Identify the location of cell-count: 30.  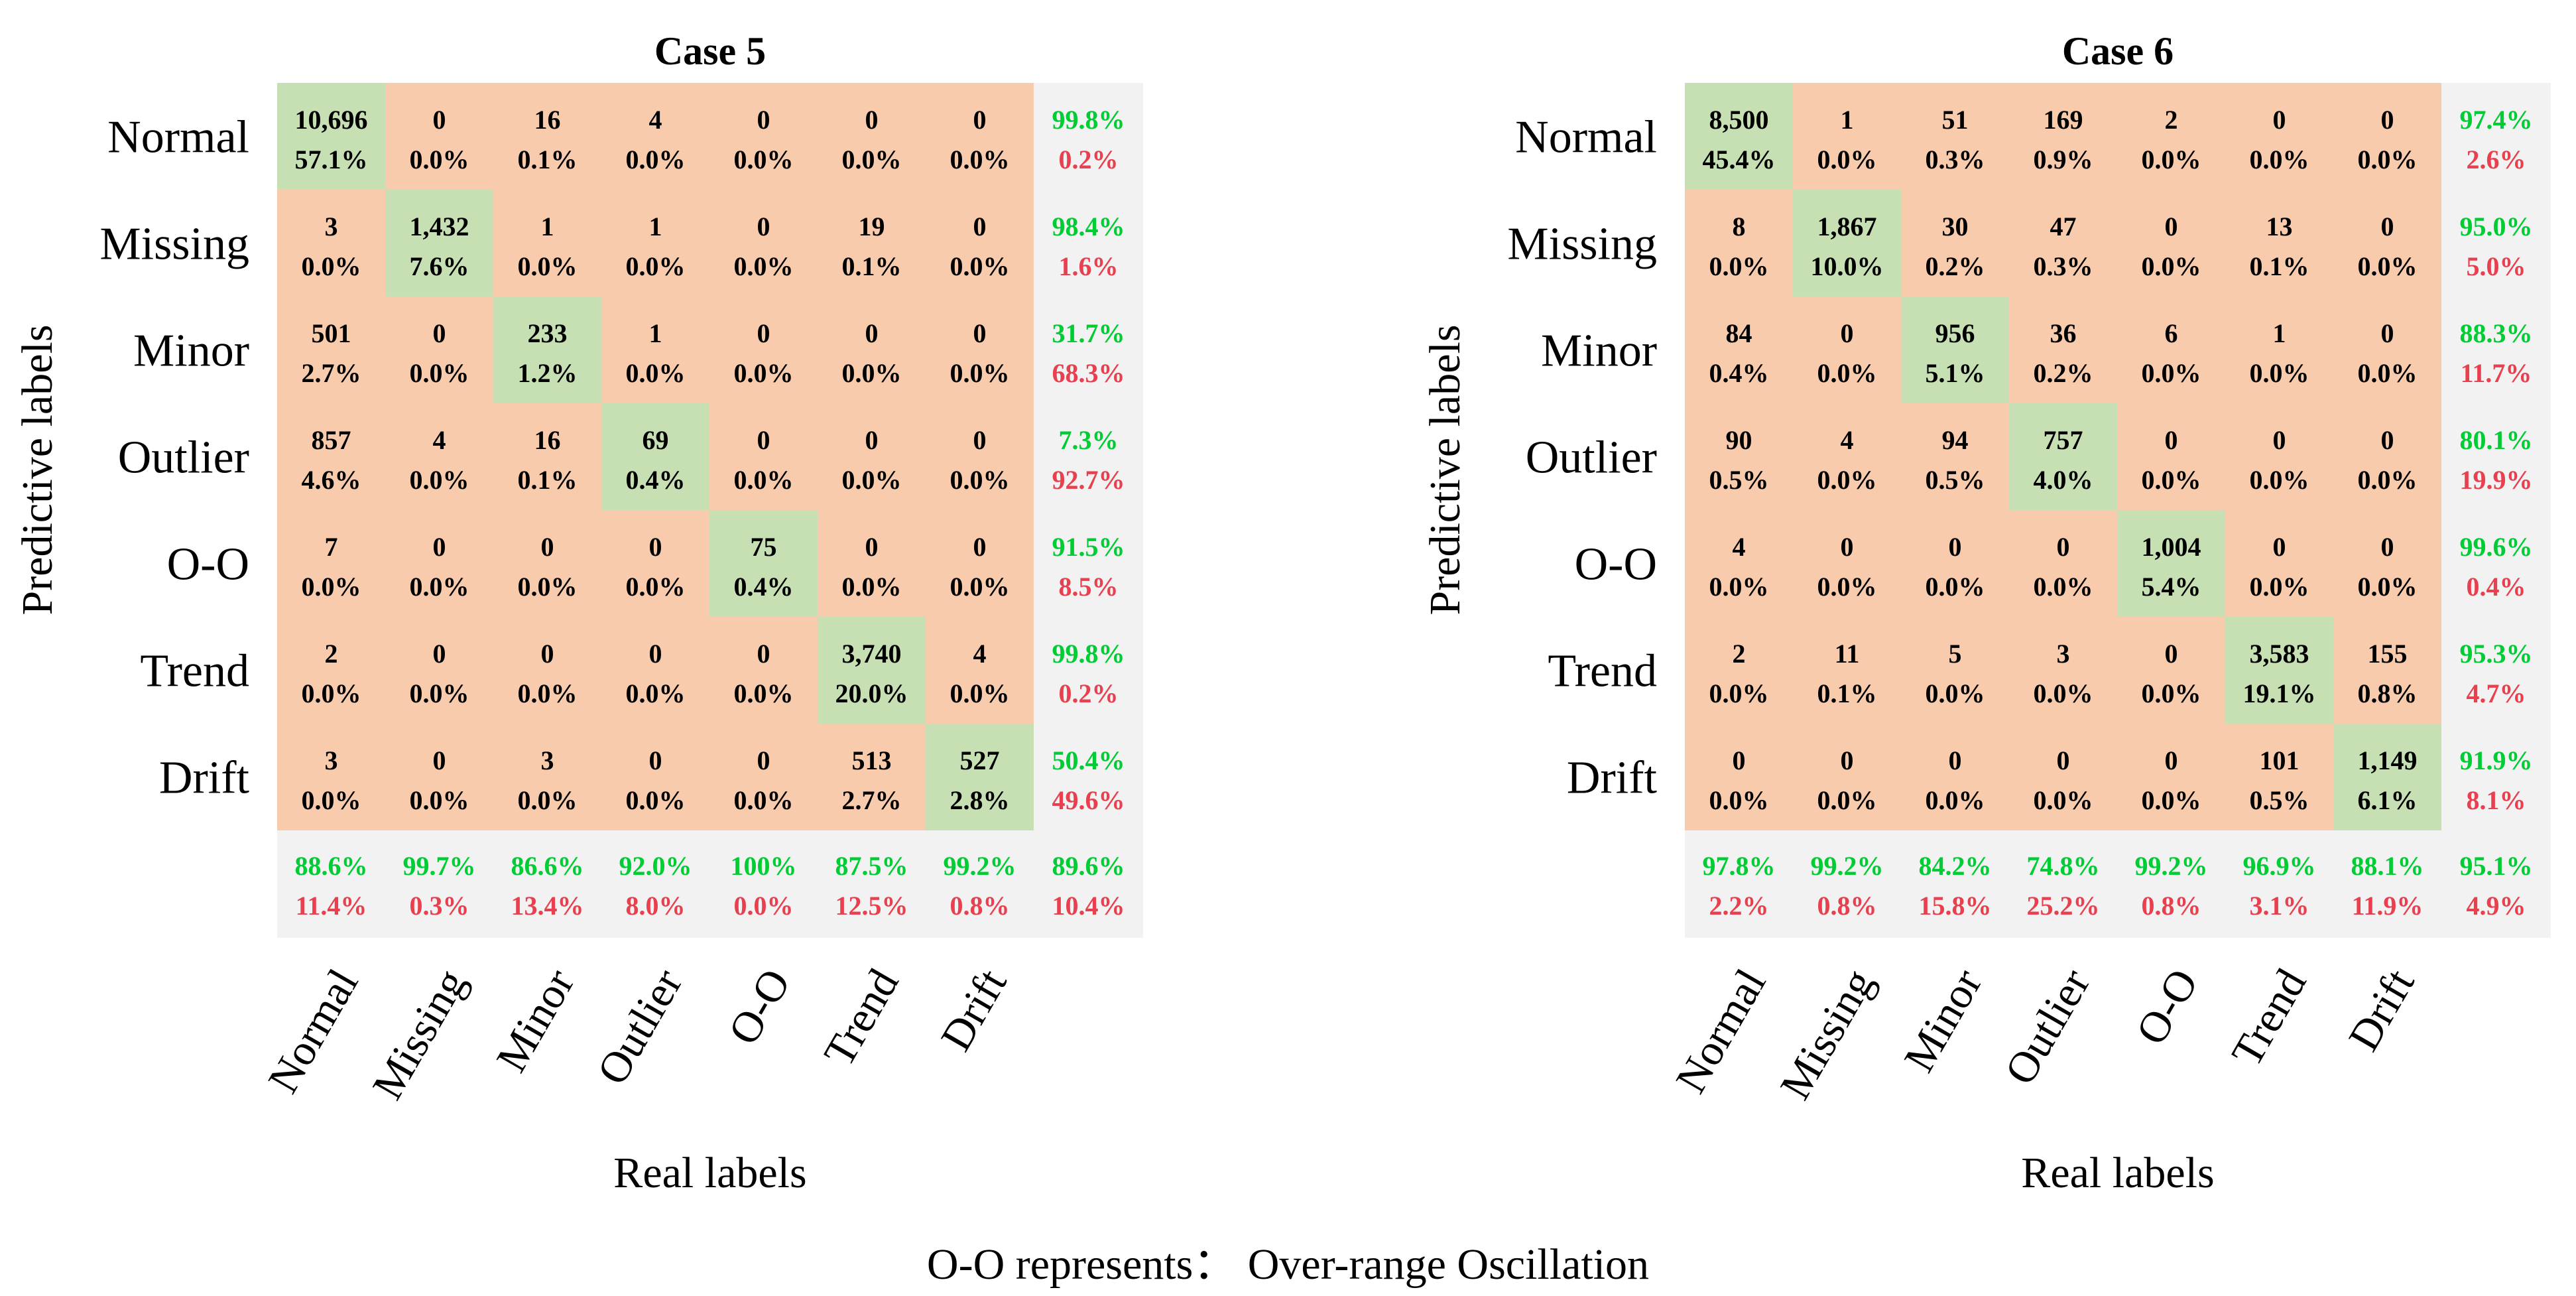
(1955, 226).